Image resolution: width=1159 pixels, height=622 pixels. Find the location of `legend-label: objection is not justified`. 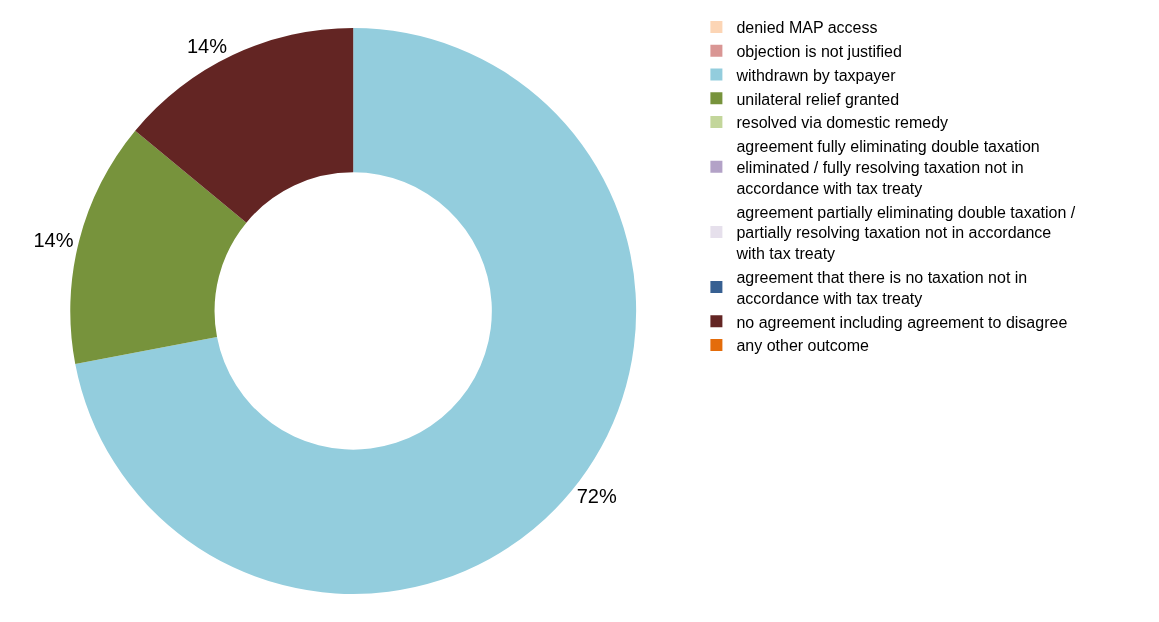

legend-label: objection is not justified is located at coordinates (819, 51).